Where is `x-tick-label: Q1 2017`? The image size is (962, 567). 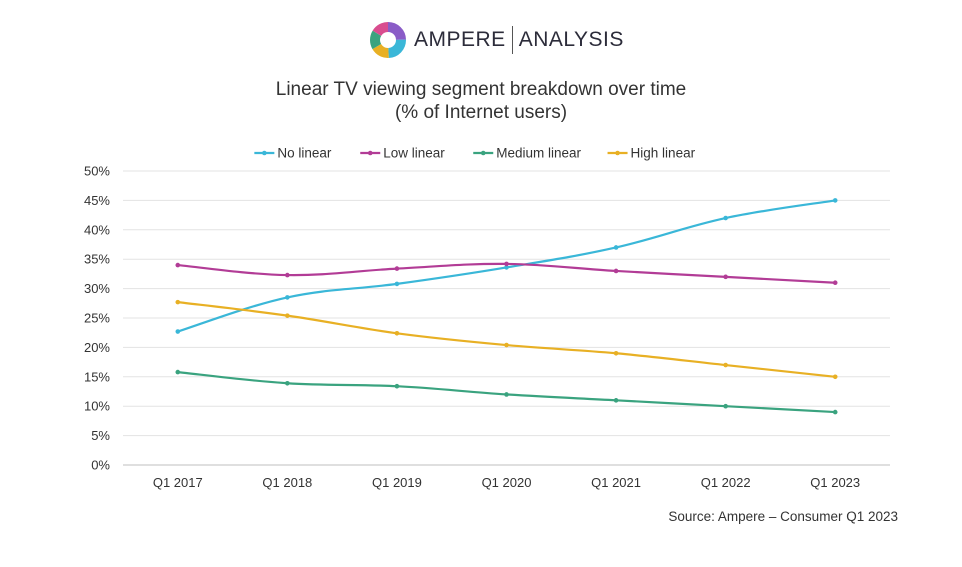
x-tick-label: Q1 2017 is located at coordinates (178, 482).